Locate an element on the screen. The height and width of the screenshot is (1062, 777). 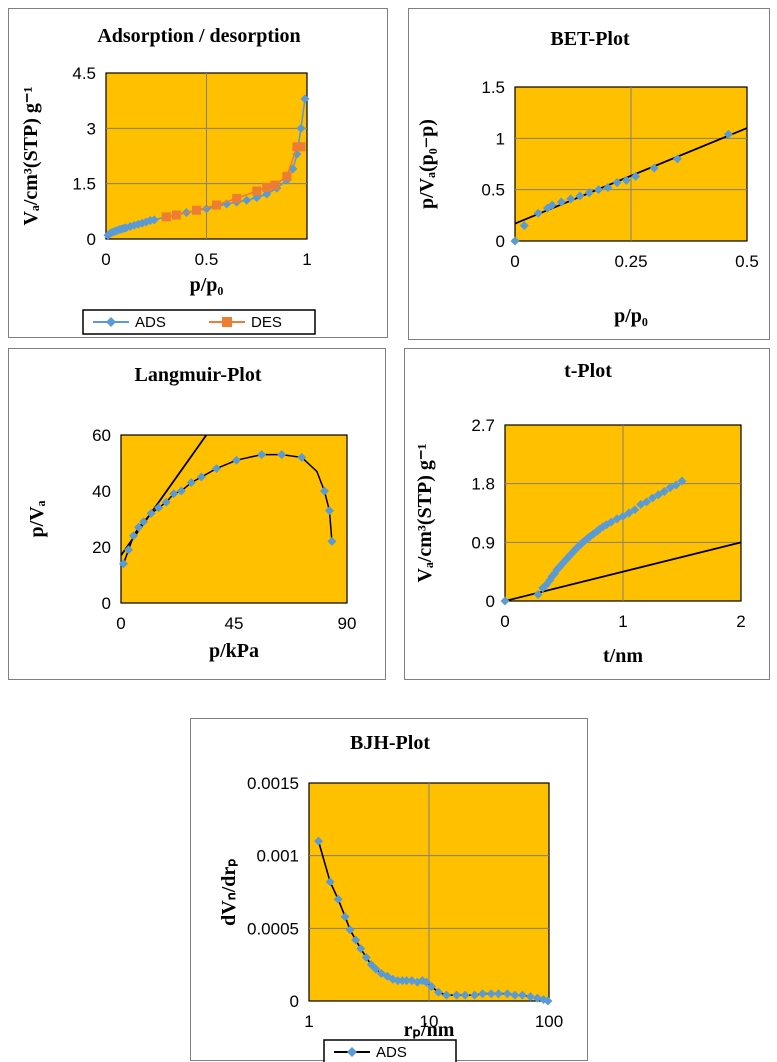
x-axis-label: t/nm is located at coordinates (623, 656).